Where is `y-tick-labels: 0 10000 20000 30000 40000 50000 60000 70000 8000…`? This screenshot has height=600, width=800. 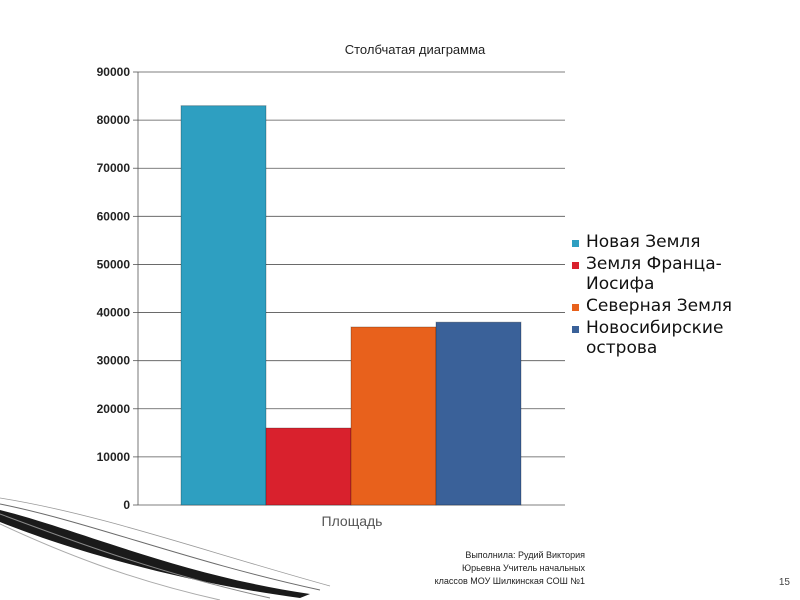
y-tick-labels: 0 10000 20000 30000 40000 50000 60000 70000 8000… is located at coordinates (114, 288).